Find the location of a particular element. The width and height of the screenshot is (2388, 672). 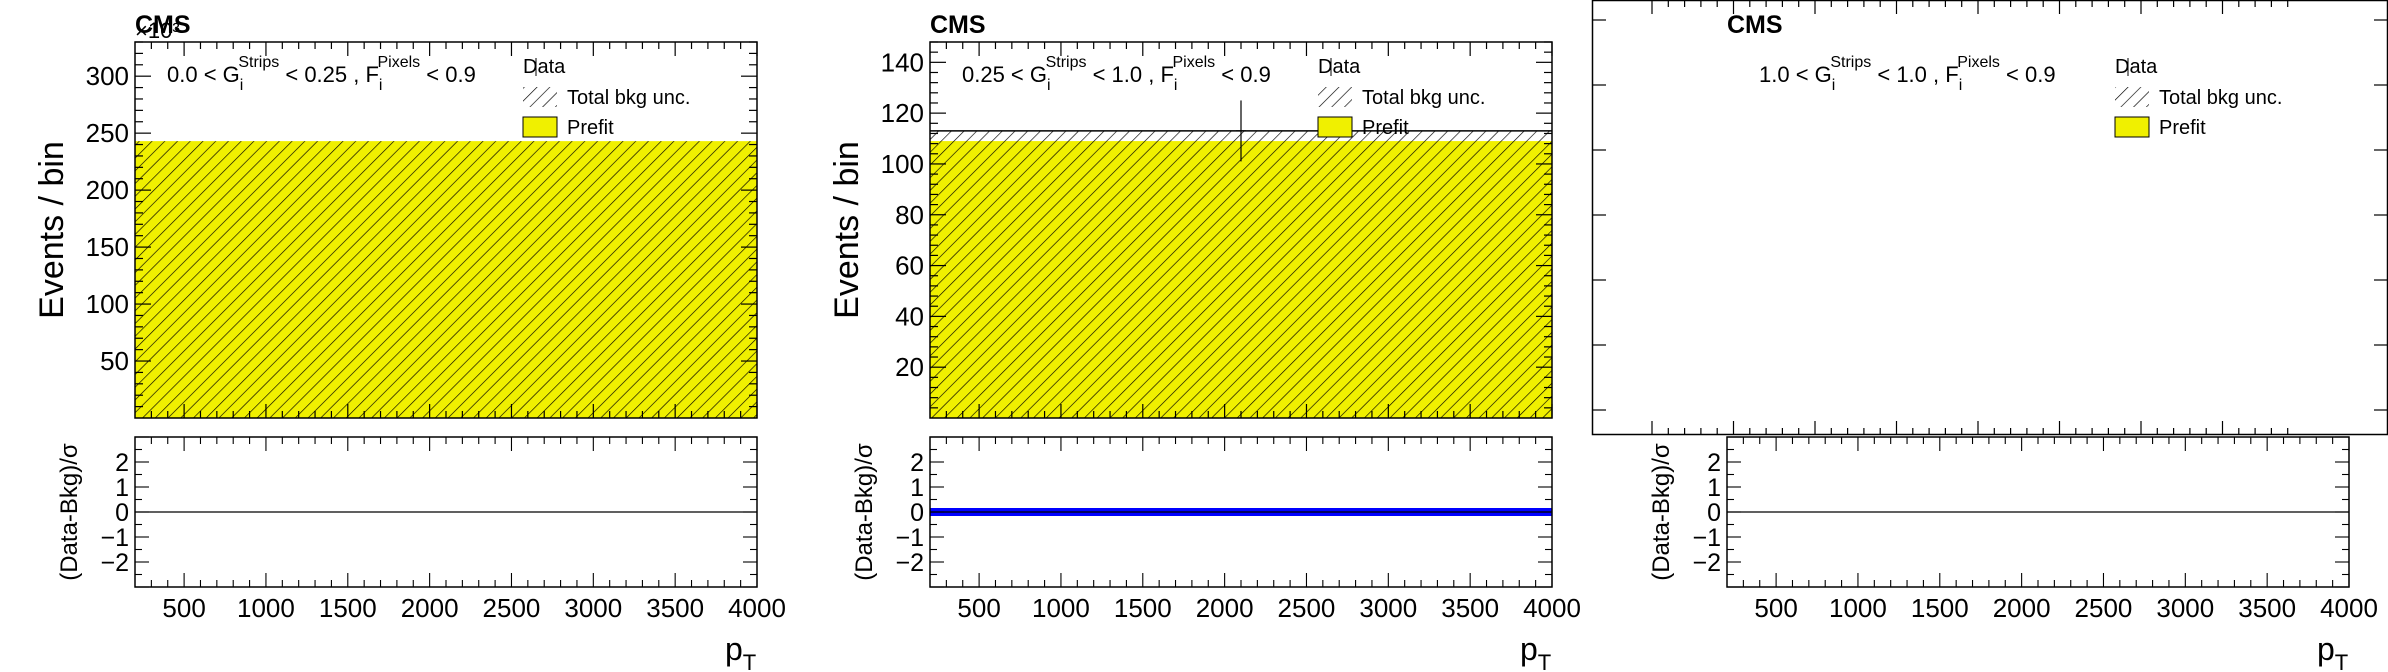

y-tick-label: 140 is located at coordinates (902, 62).